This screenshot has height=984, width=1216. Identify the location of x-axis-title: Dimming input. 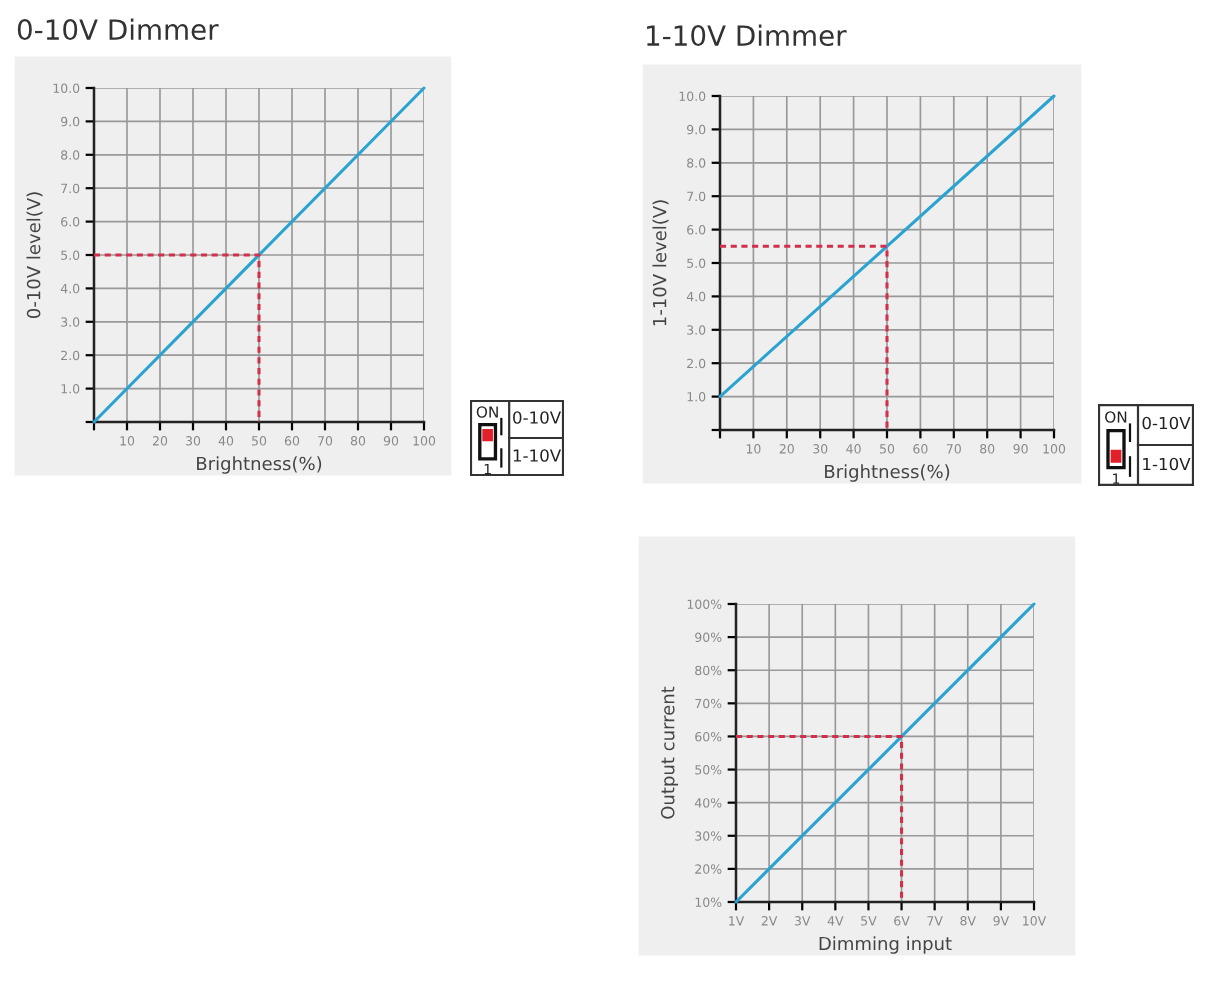
(885, 945).